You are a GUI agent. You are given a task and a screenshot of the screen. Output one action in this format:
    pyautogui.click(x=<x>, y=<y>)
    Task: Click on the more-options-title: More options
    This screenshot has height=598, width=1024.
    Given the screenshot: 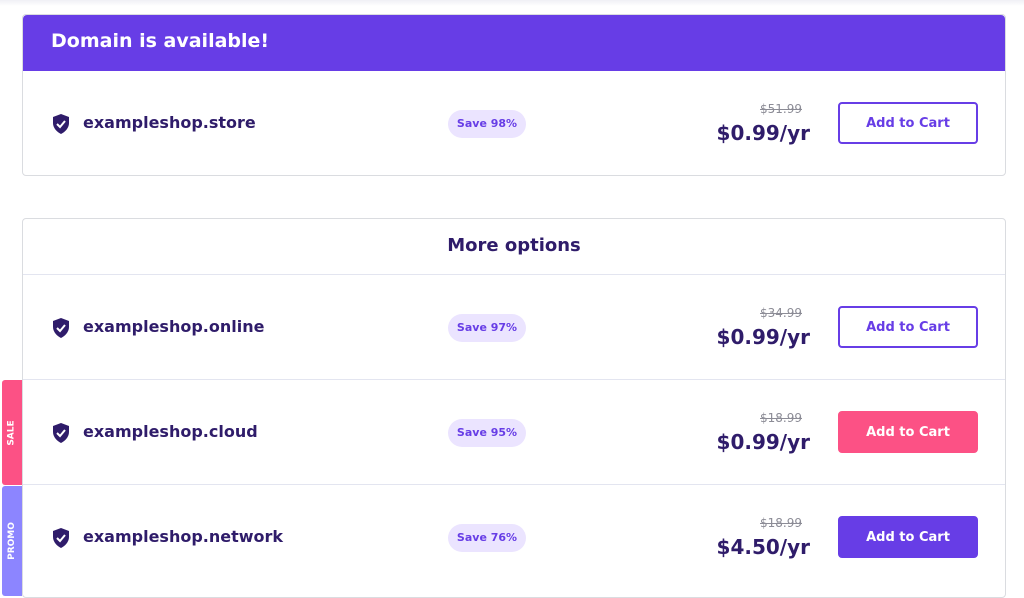 What is the action you would take?
    pyautogui.click(x=514, y=247)
    